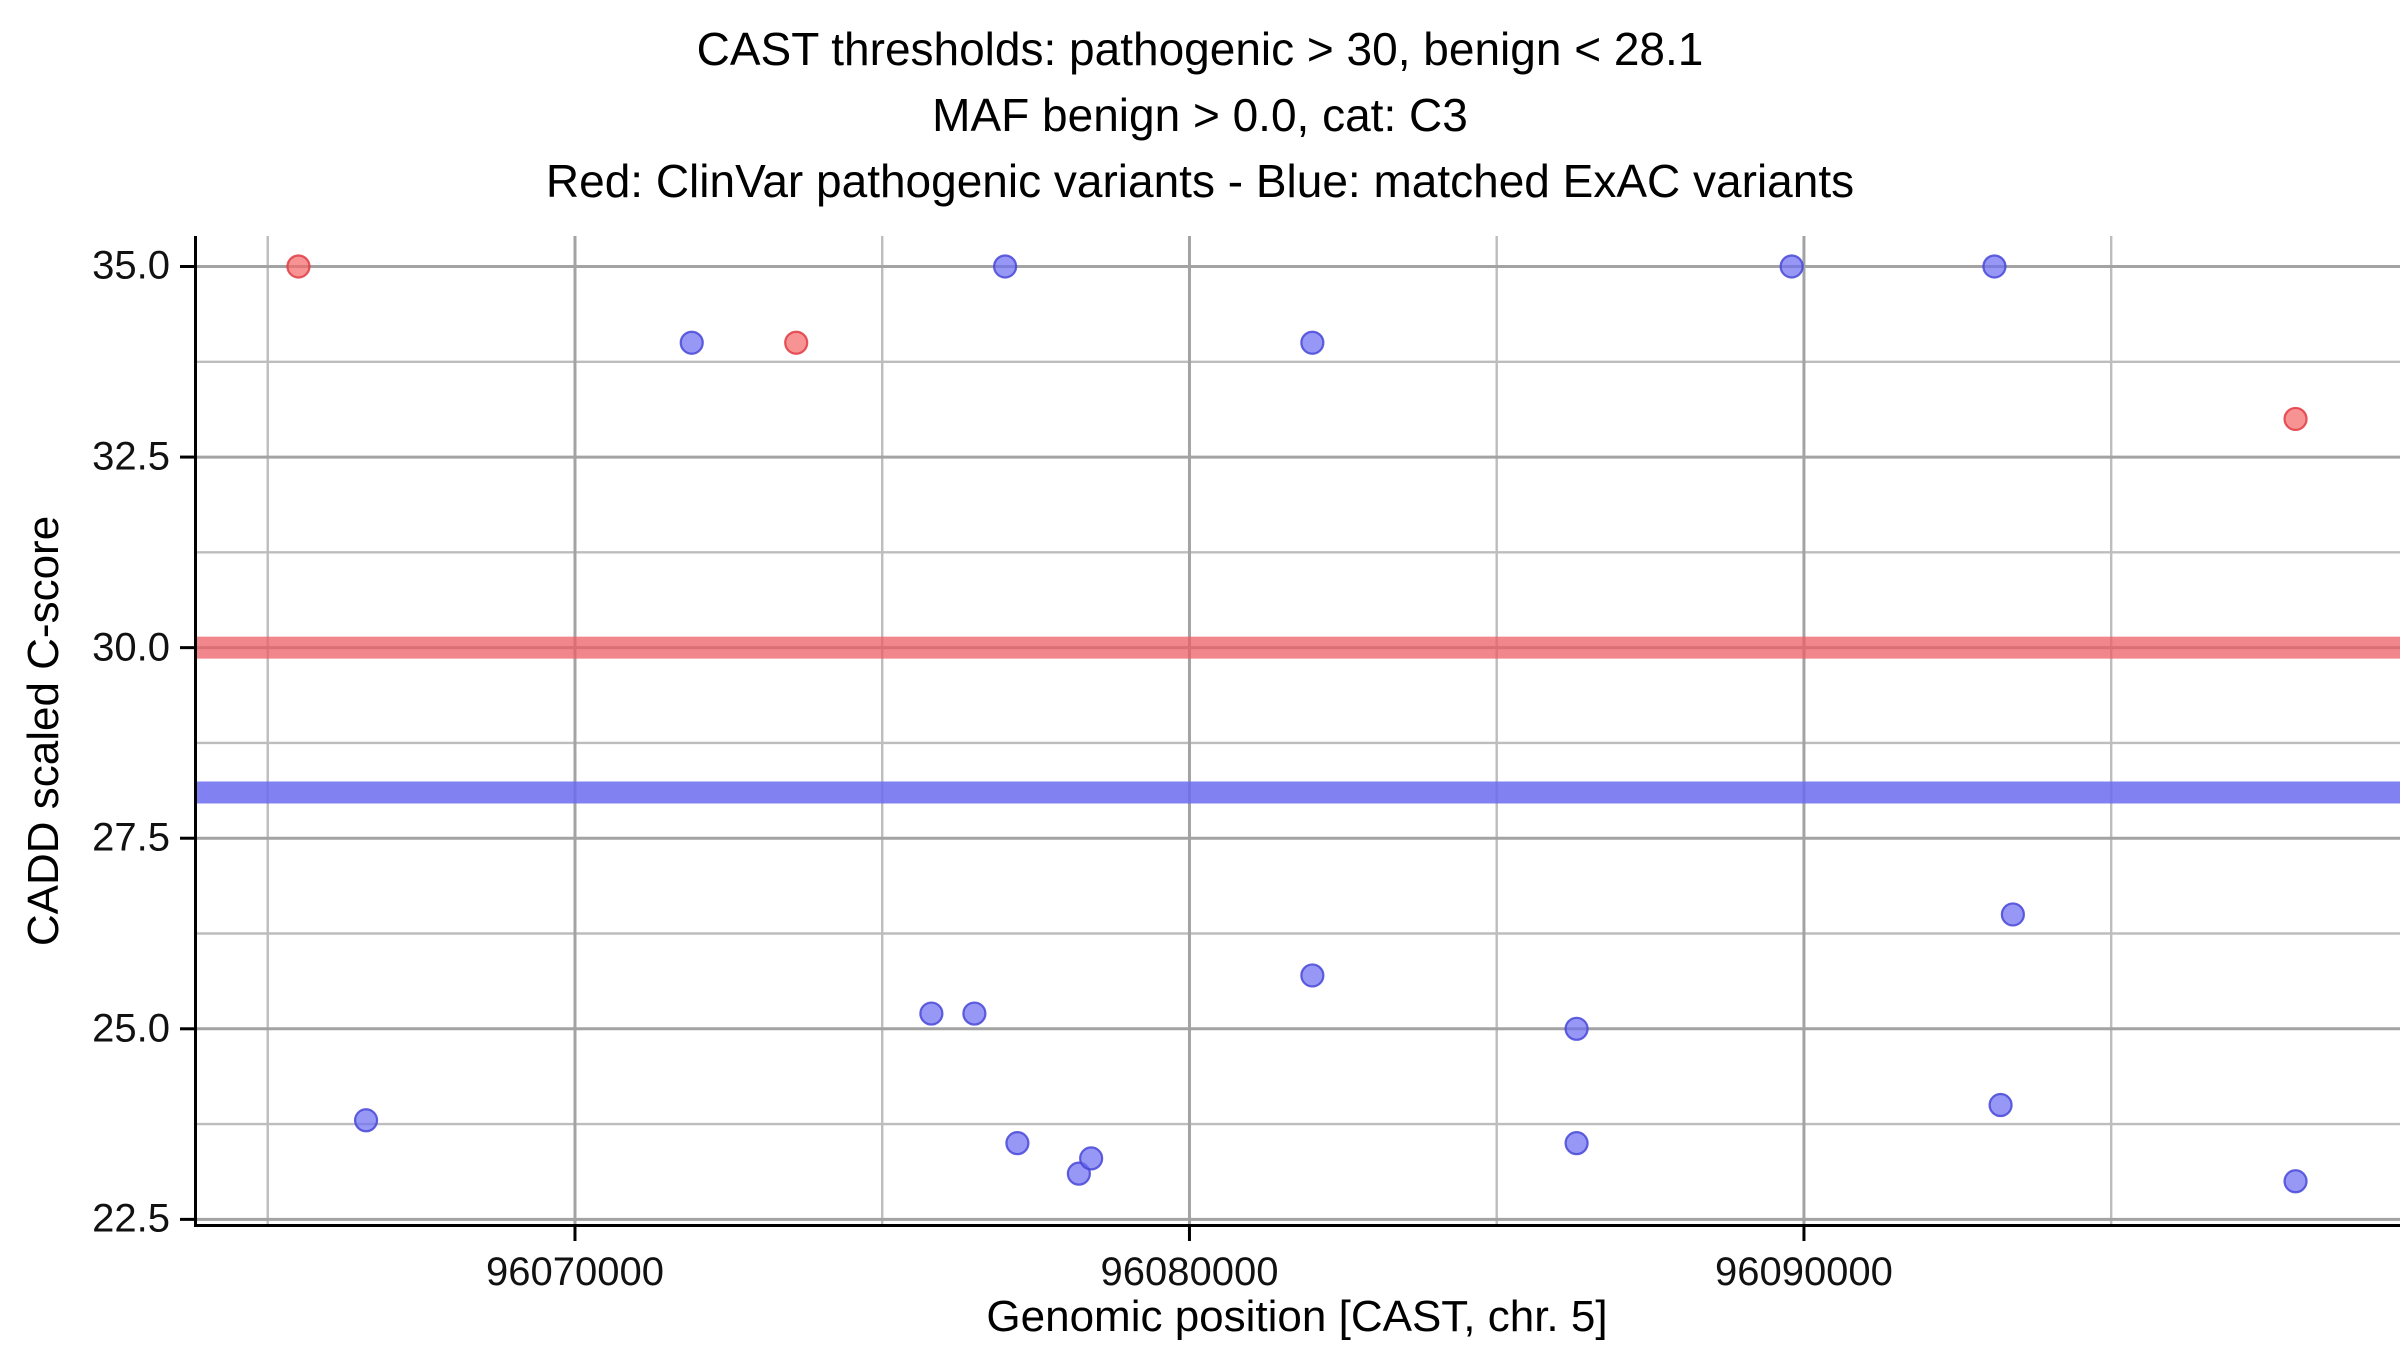  What do you see at coordinates (131, 265) in the screenshot?
I see `y-tick-label: 35.0` at bounding box center [131, 265].